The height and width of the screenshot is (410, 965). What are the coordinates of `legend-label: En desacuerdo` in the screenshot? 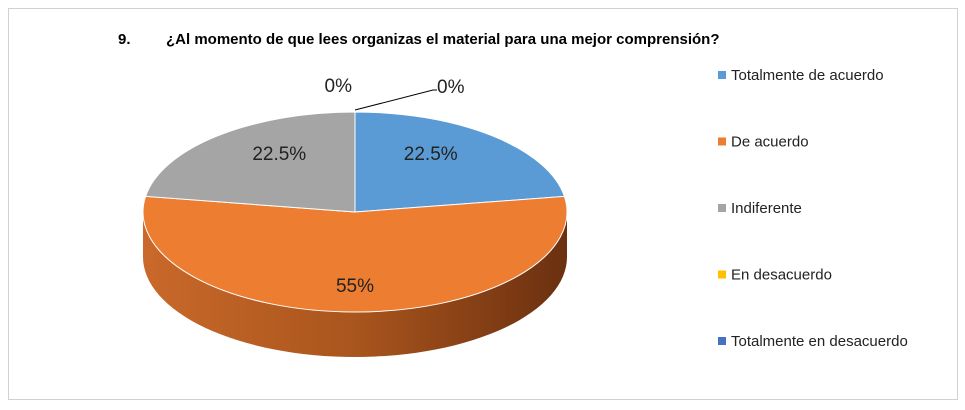 It's located at (781, 274).